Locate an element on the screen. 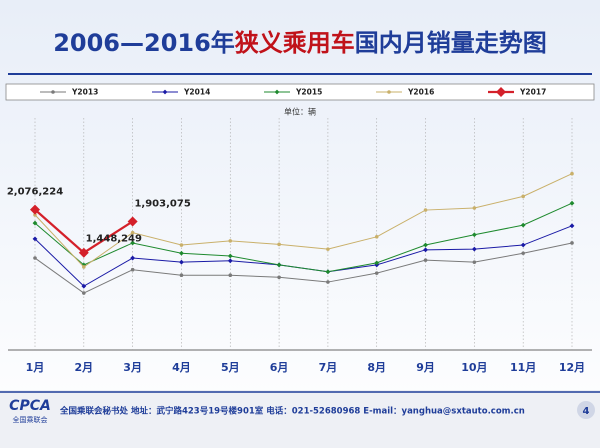 This screenshot has height=448, width=600. footer-band is located at coordinates (300, 419).